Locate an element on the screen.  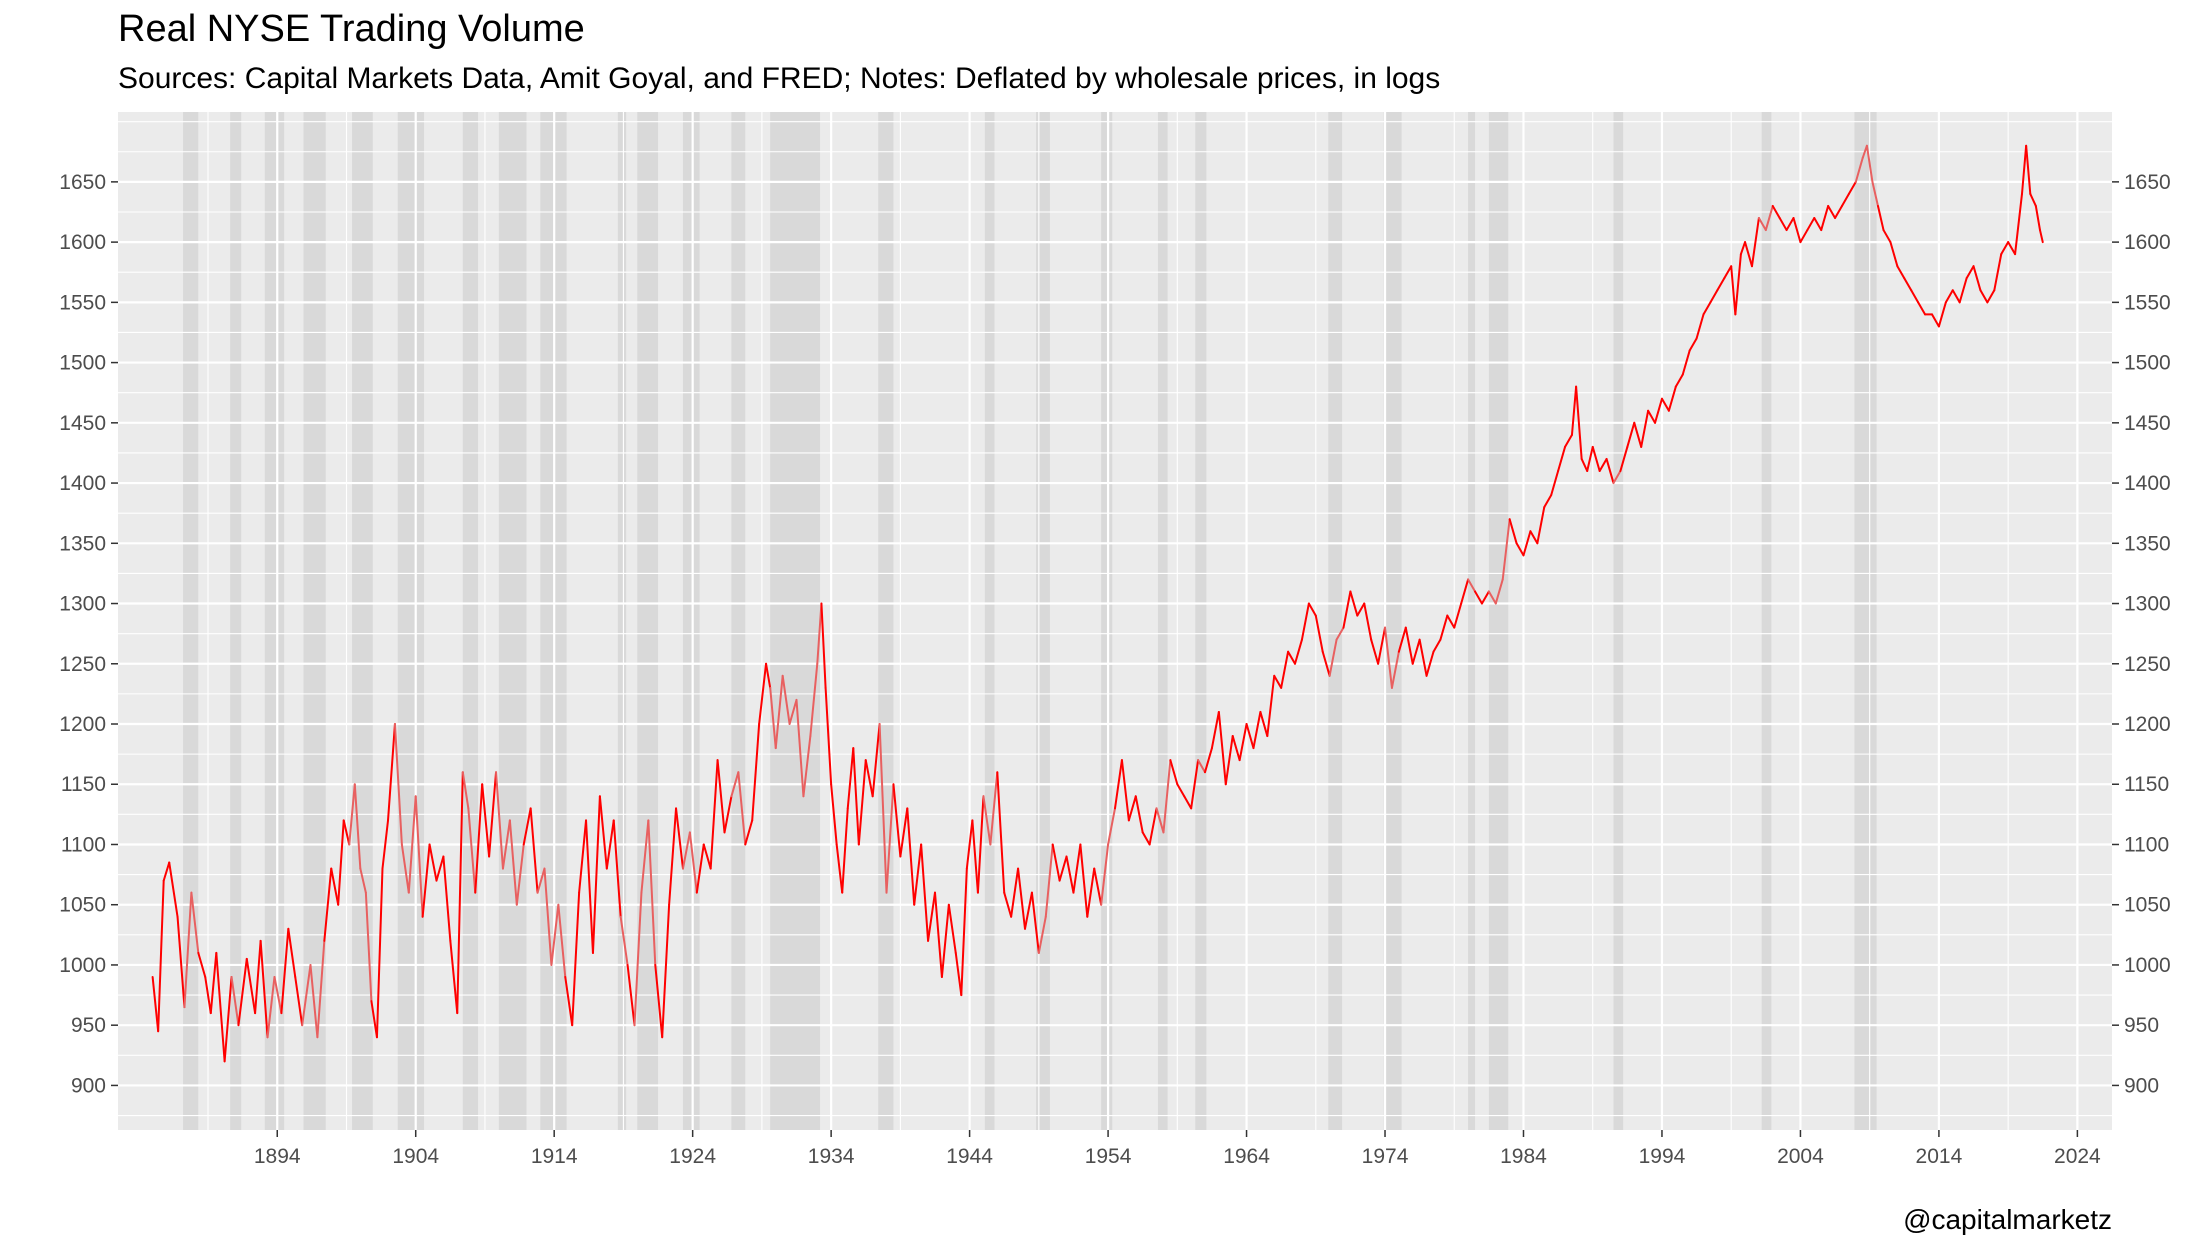
y-tick-label-left: 1200 is located at coordinates (82, 724).